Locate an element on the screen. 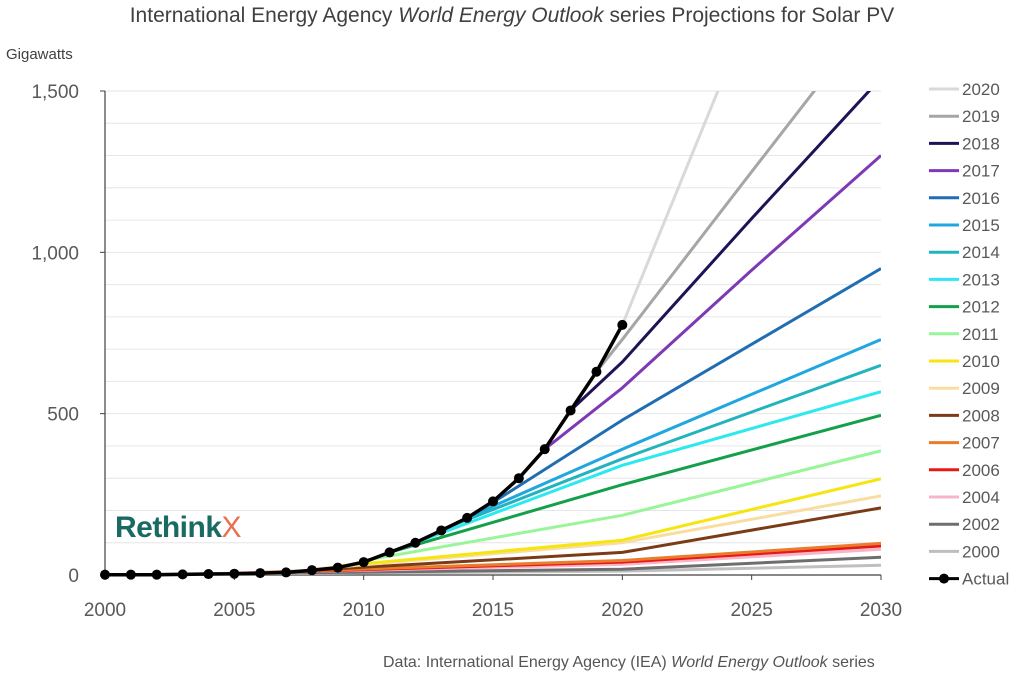  legend-label: 2000 is located at coordinates (981, 551).